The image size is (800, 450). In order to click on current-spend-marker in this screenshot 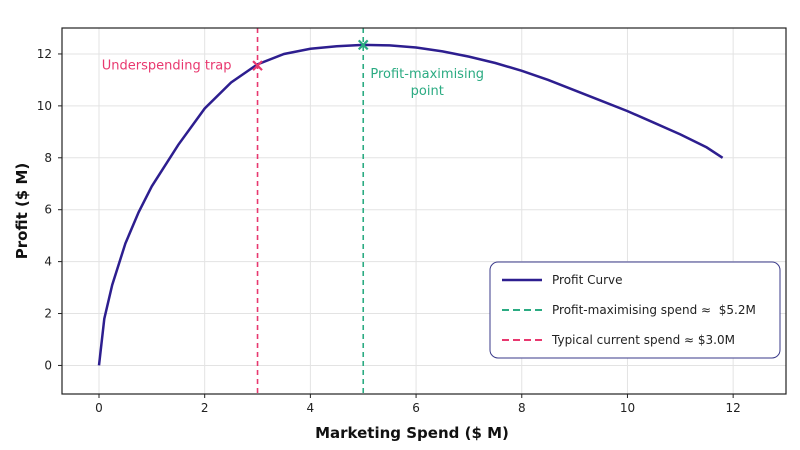, I will do `click(257, 65)`.